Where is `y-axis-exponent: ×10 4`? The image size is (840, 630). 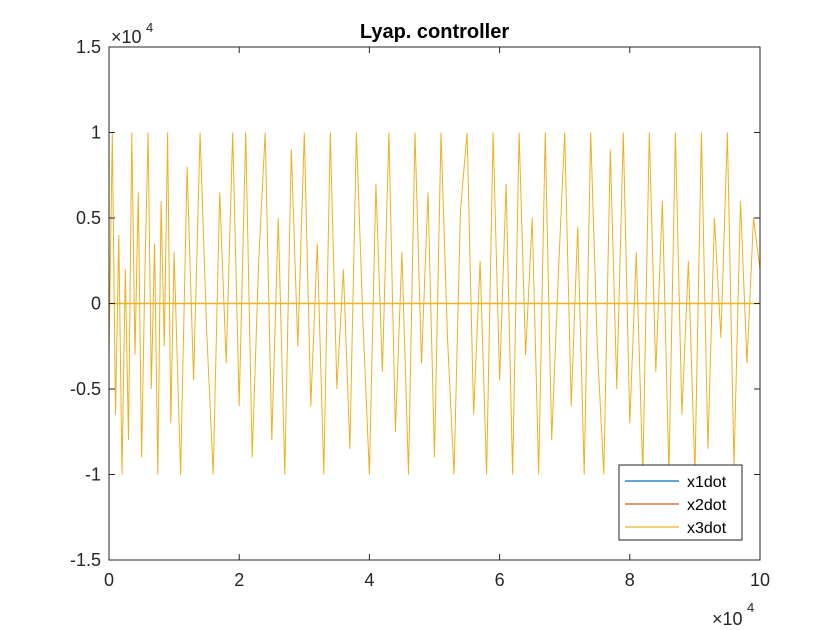
y-axis-exponent: ×10 4 is located at coordinates (132, 33).